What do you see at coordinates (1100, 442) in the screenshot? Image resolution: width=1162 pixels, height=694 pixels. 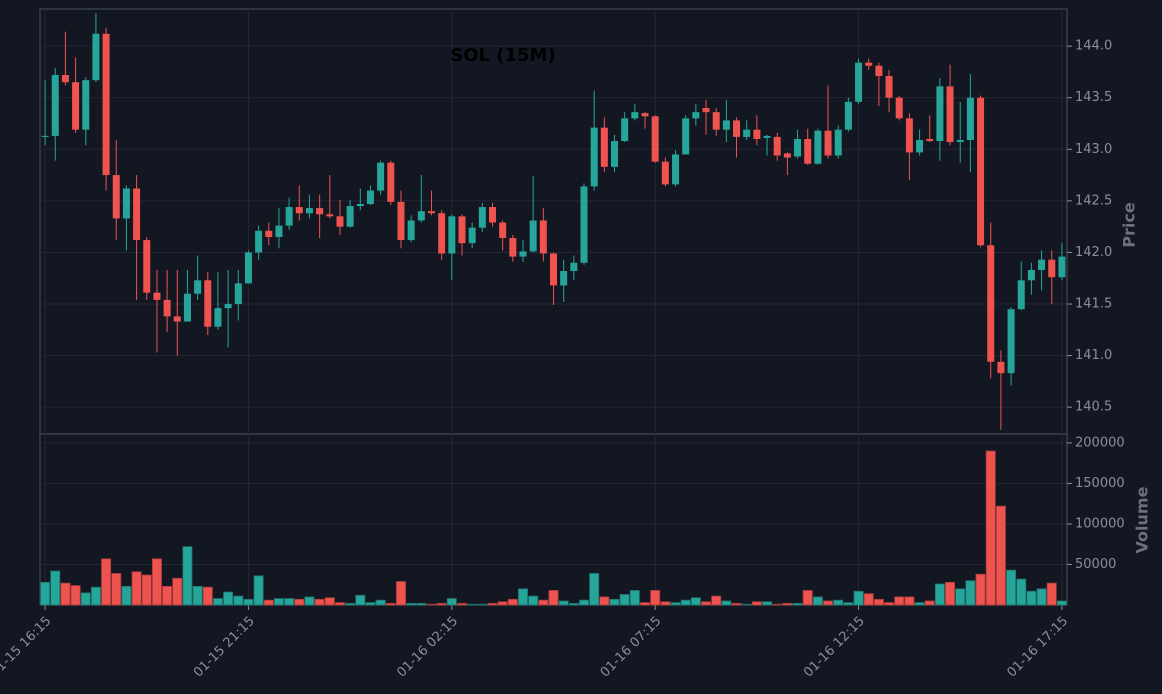 I see `y-tick-label: 200000` at bounding box center [1100, 442].